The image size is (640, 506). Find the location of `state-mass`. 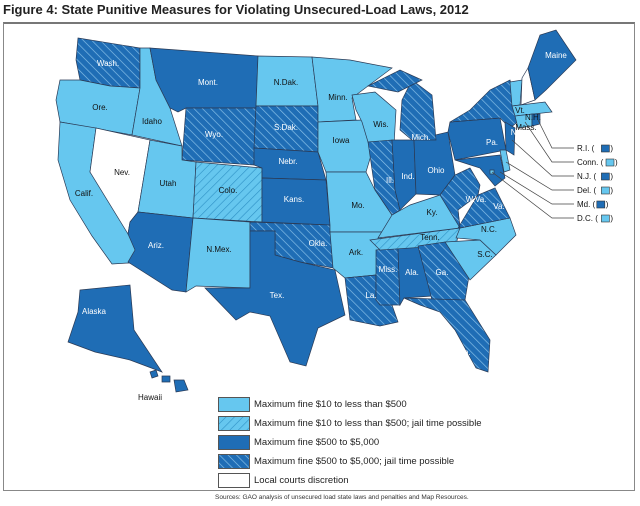

state-mass is located at coordinates (532, 109).